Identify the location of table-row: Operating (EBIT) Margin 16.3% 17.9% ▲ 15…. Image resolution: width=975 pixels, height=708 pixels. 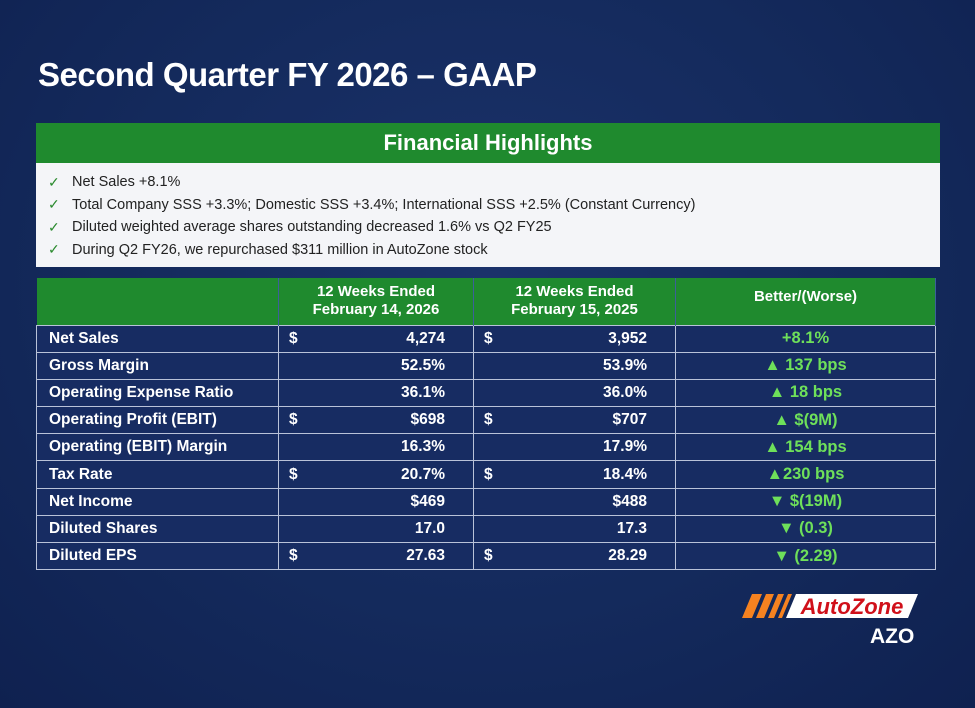
(486, 447).